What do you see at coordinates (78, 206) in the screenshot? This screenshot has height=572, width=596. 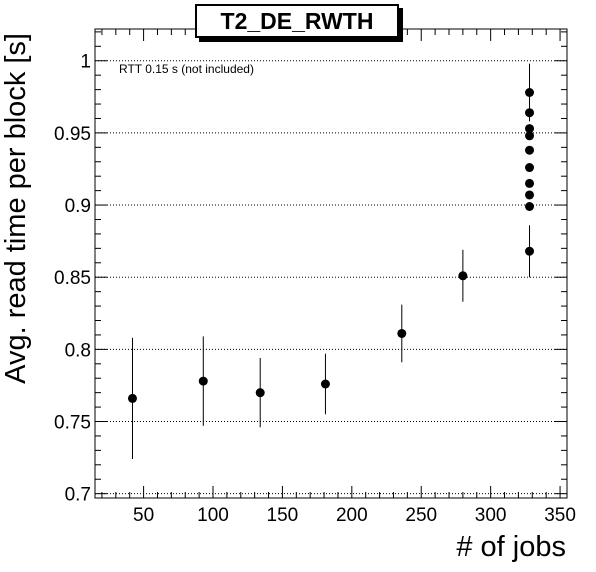 I see `y-tick-label: 0.9` at bounding box center [78, 206].